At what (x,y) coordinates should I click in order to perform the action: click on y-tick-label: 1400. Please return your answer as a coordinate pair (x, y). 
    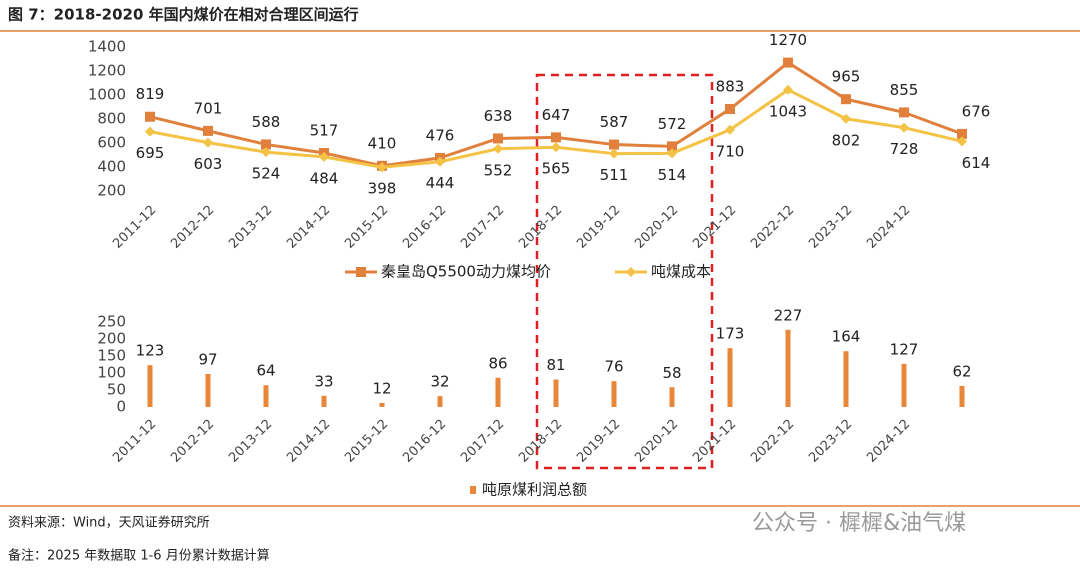
    Looking at the image, I should click on (107, 47).